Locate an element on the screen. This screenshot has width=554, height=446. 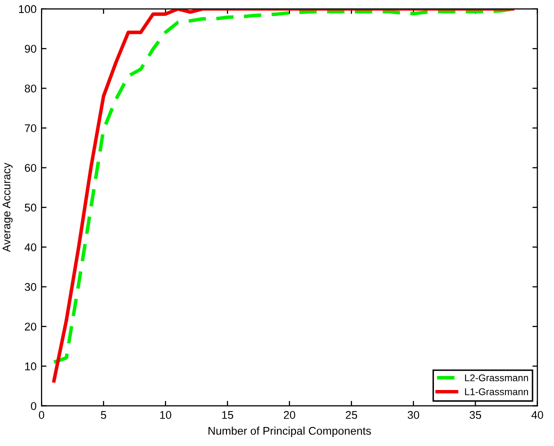
y-tick-label: 0 is located at coordinates (33, 406).